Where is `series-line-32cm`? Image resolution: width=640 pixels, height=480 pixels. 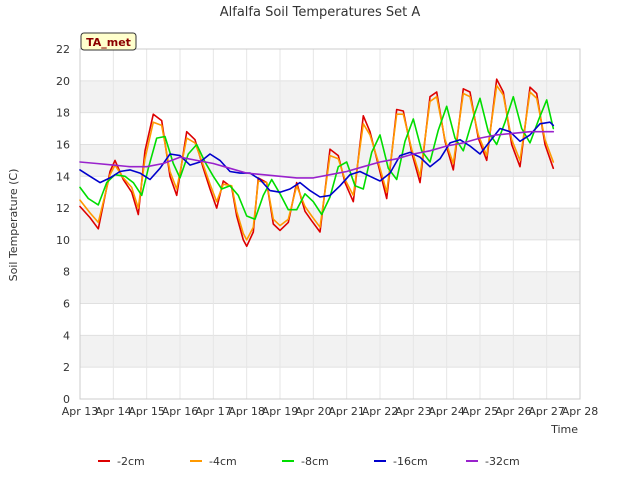 series-line-32cm is located at coordinates (317, 154).